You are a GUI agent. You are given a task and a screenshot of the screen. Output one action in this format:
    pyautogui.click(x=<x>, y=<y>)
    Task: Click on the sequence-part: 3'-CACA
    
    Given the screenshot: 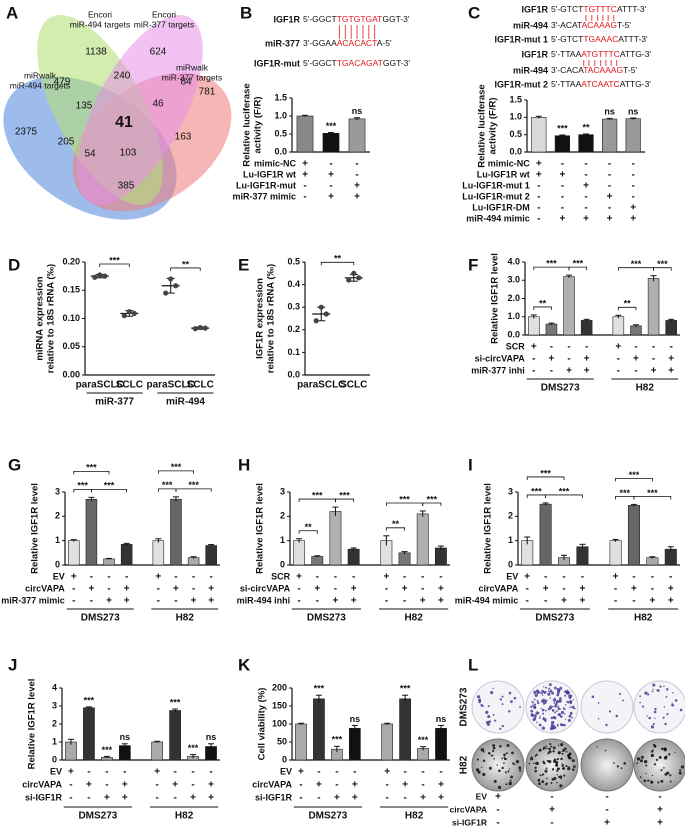 What is the action you would take?
    pyautogui.click(x=567, y=70)
    